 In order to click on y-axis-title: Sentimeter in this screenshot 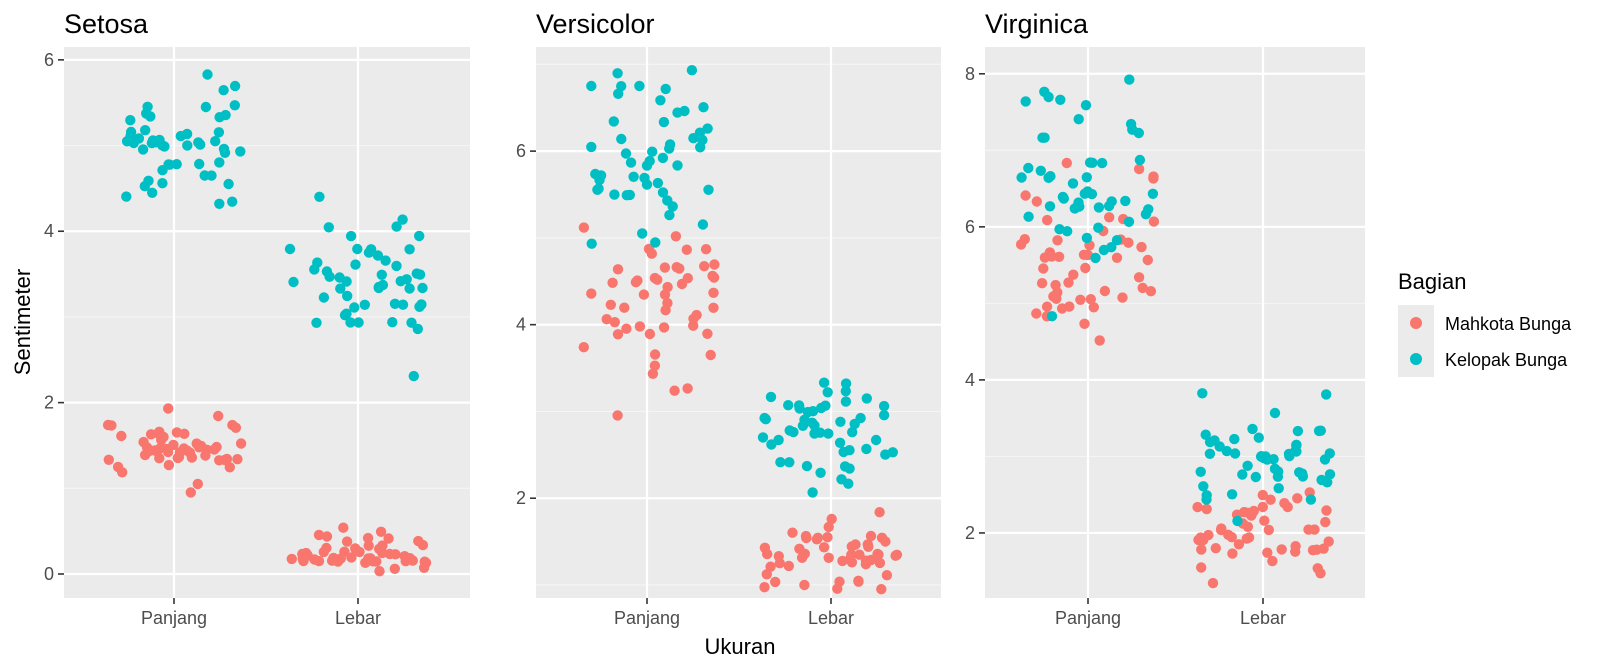, I will do `click(22, 322)`.